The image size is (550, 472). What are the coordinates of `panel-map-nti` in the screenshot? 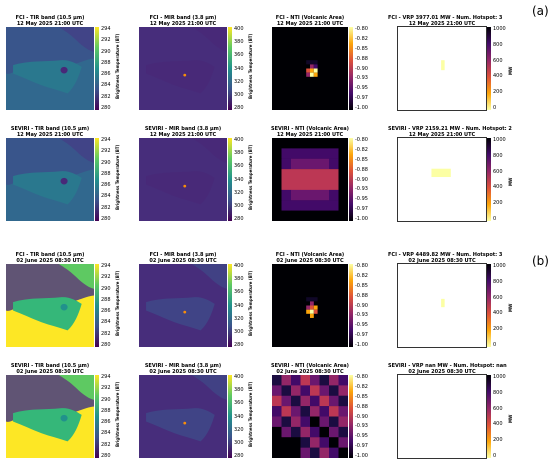 It's located at (310, 68).